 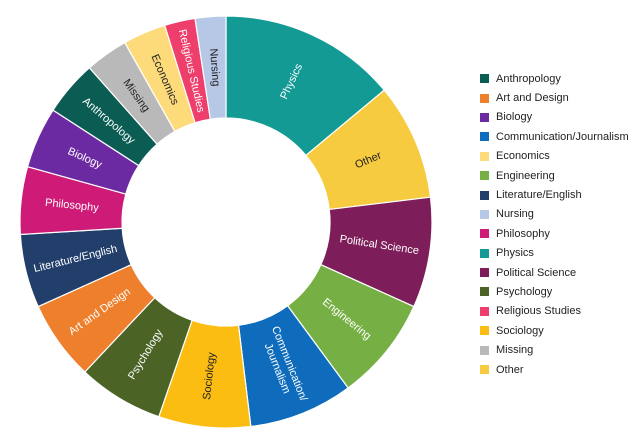 I want to click on legend-item-political-science: Political Science, so click(x=554, y=272).